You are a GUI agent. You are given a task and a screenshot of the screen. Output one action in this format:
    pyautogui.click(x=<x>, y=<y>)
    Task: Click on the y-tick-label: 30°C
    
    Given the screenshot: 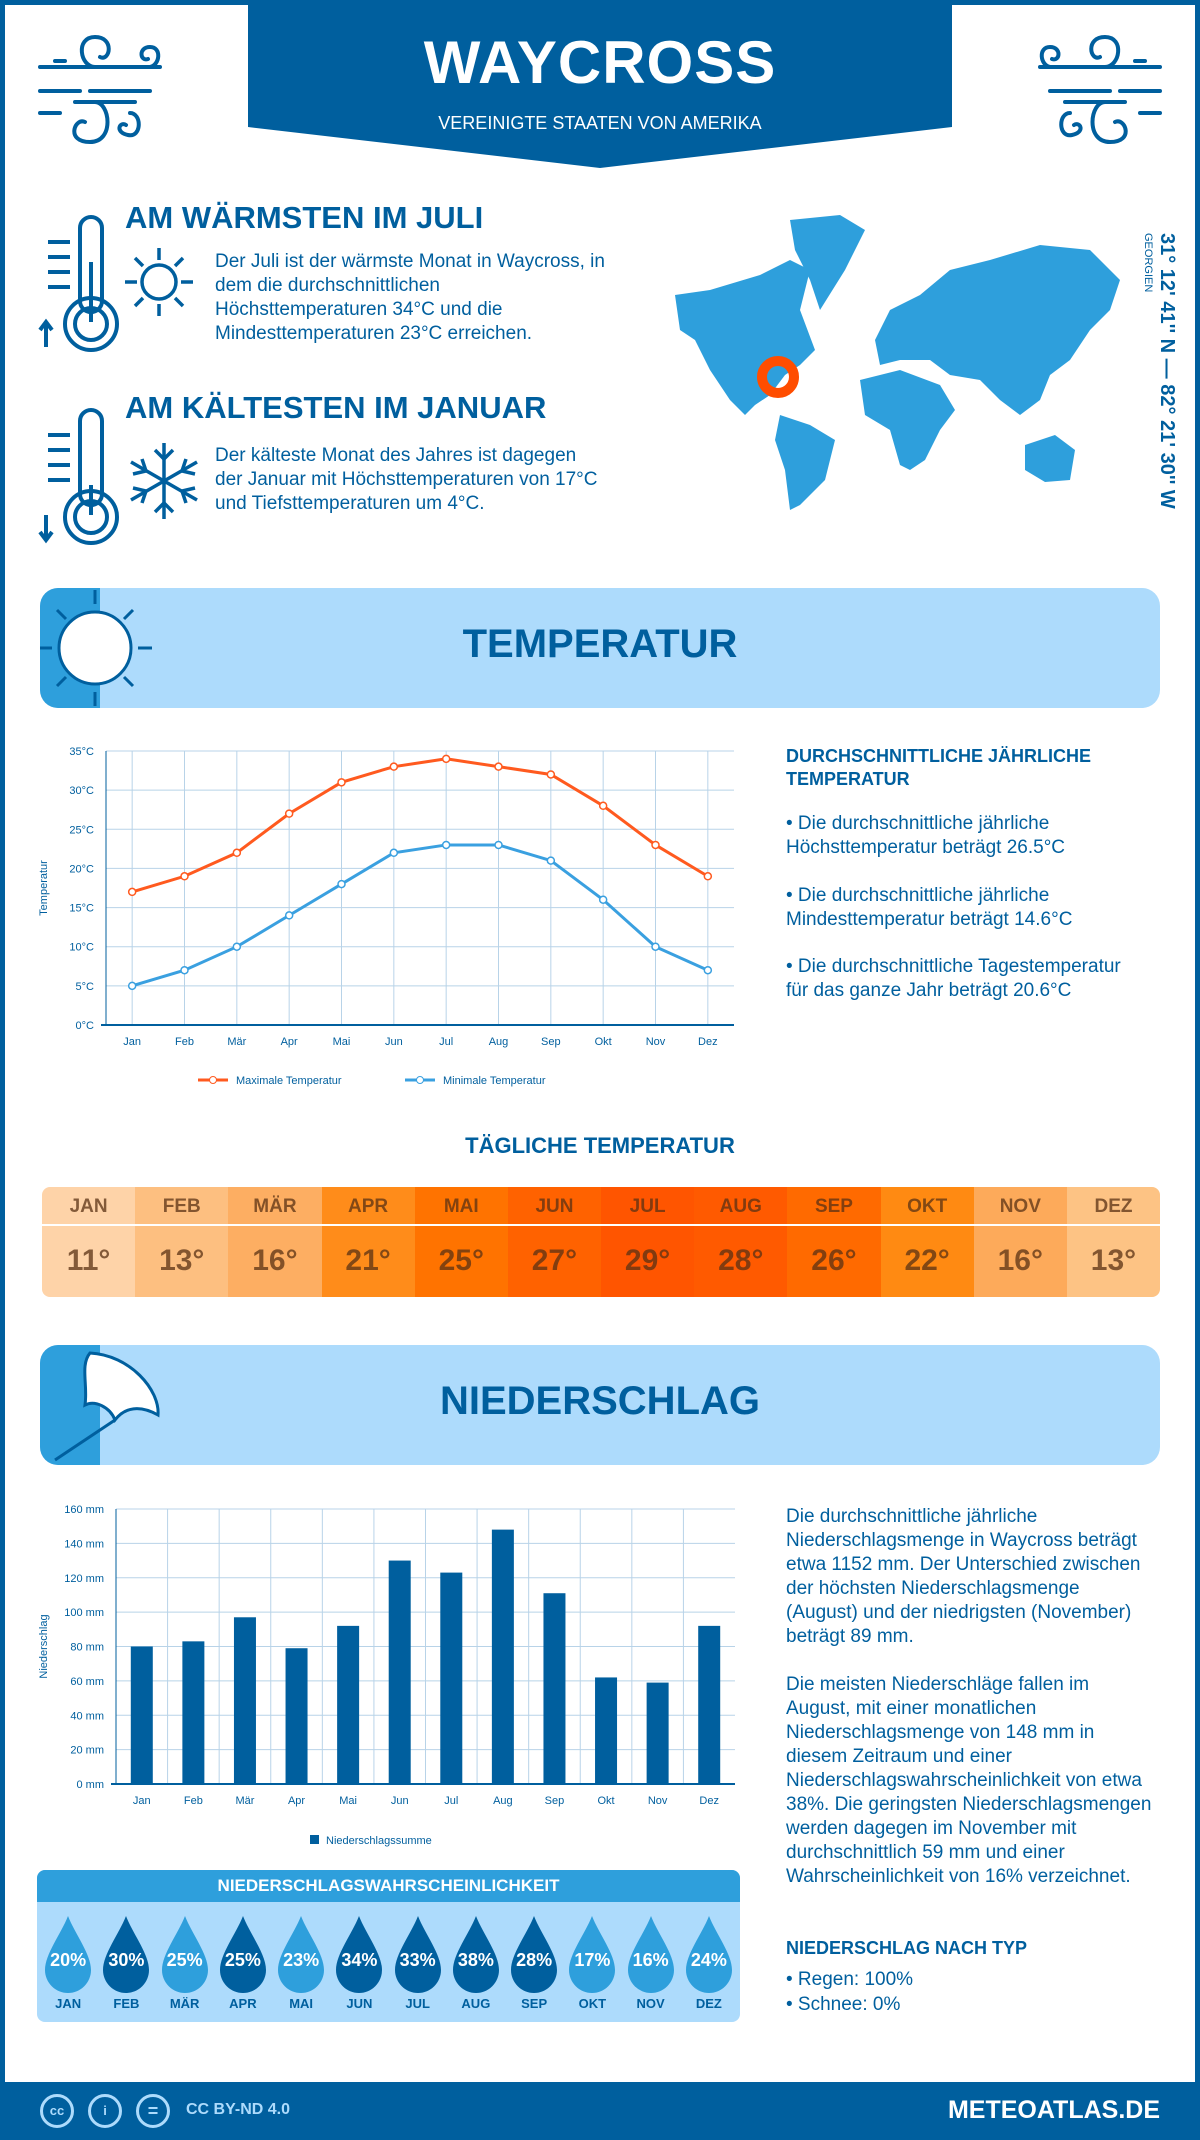 What is the action you would take?
    pyautogui.click(x=81, y=791)
    